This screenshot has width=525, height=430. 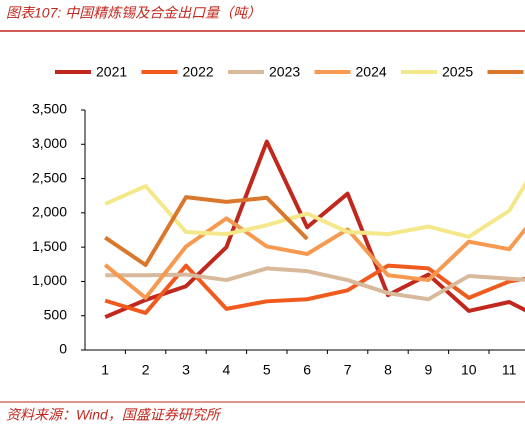 I want to click on y-tick-label: 2,500, so click(x=49, y=177).